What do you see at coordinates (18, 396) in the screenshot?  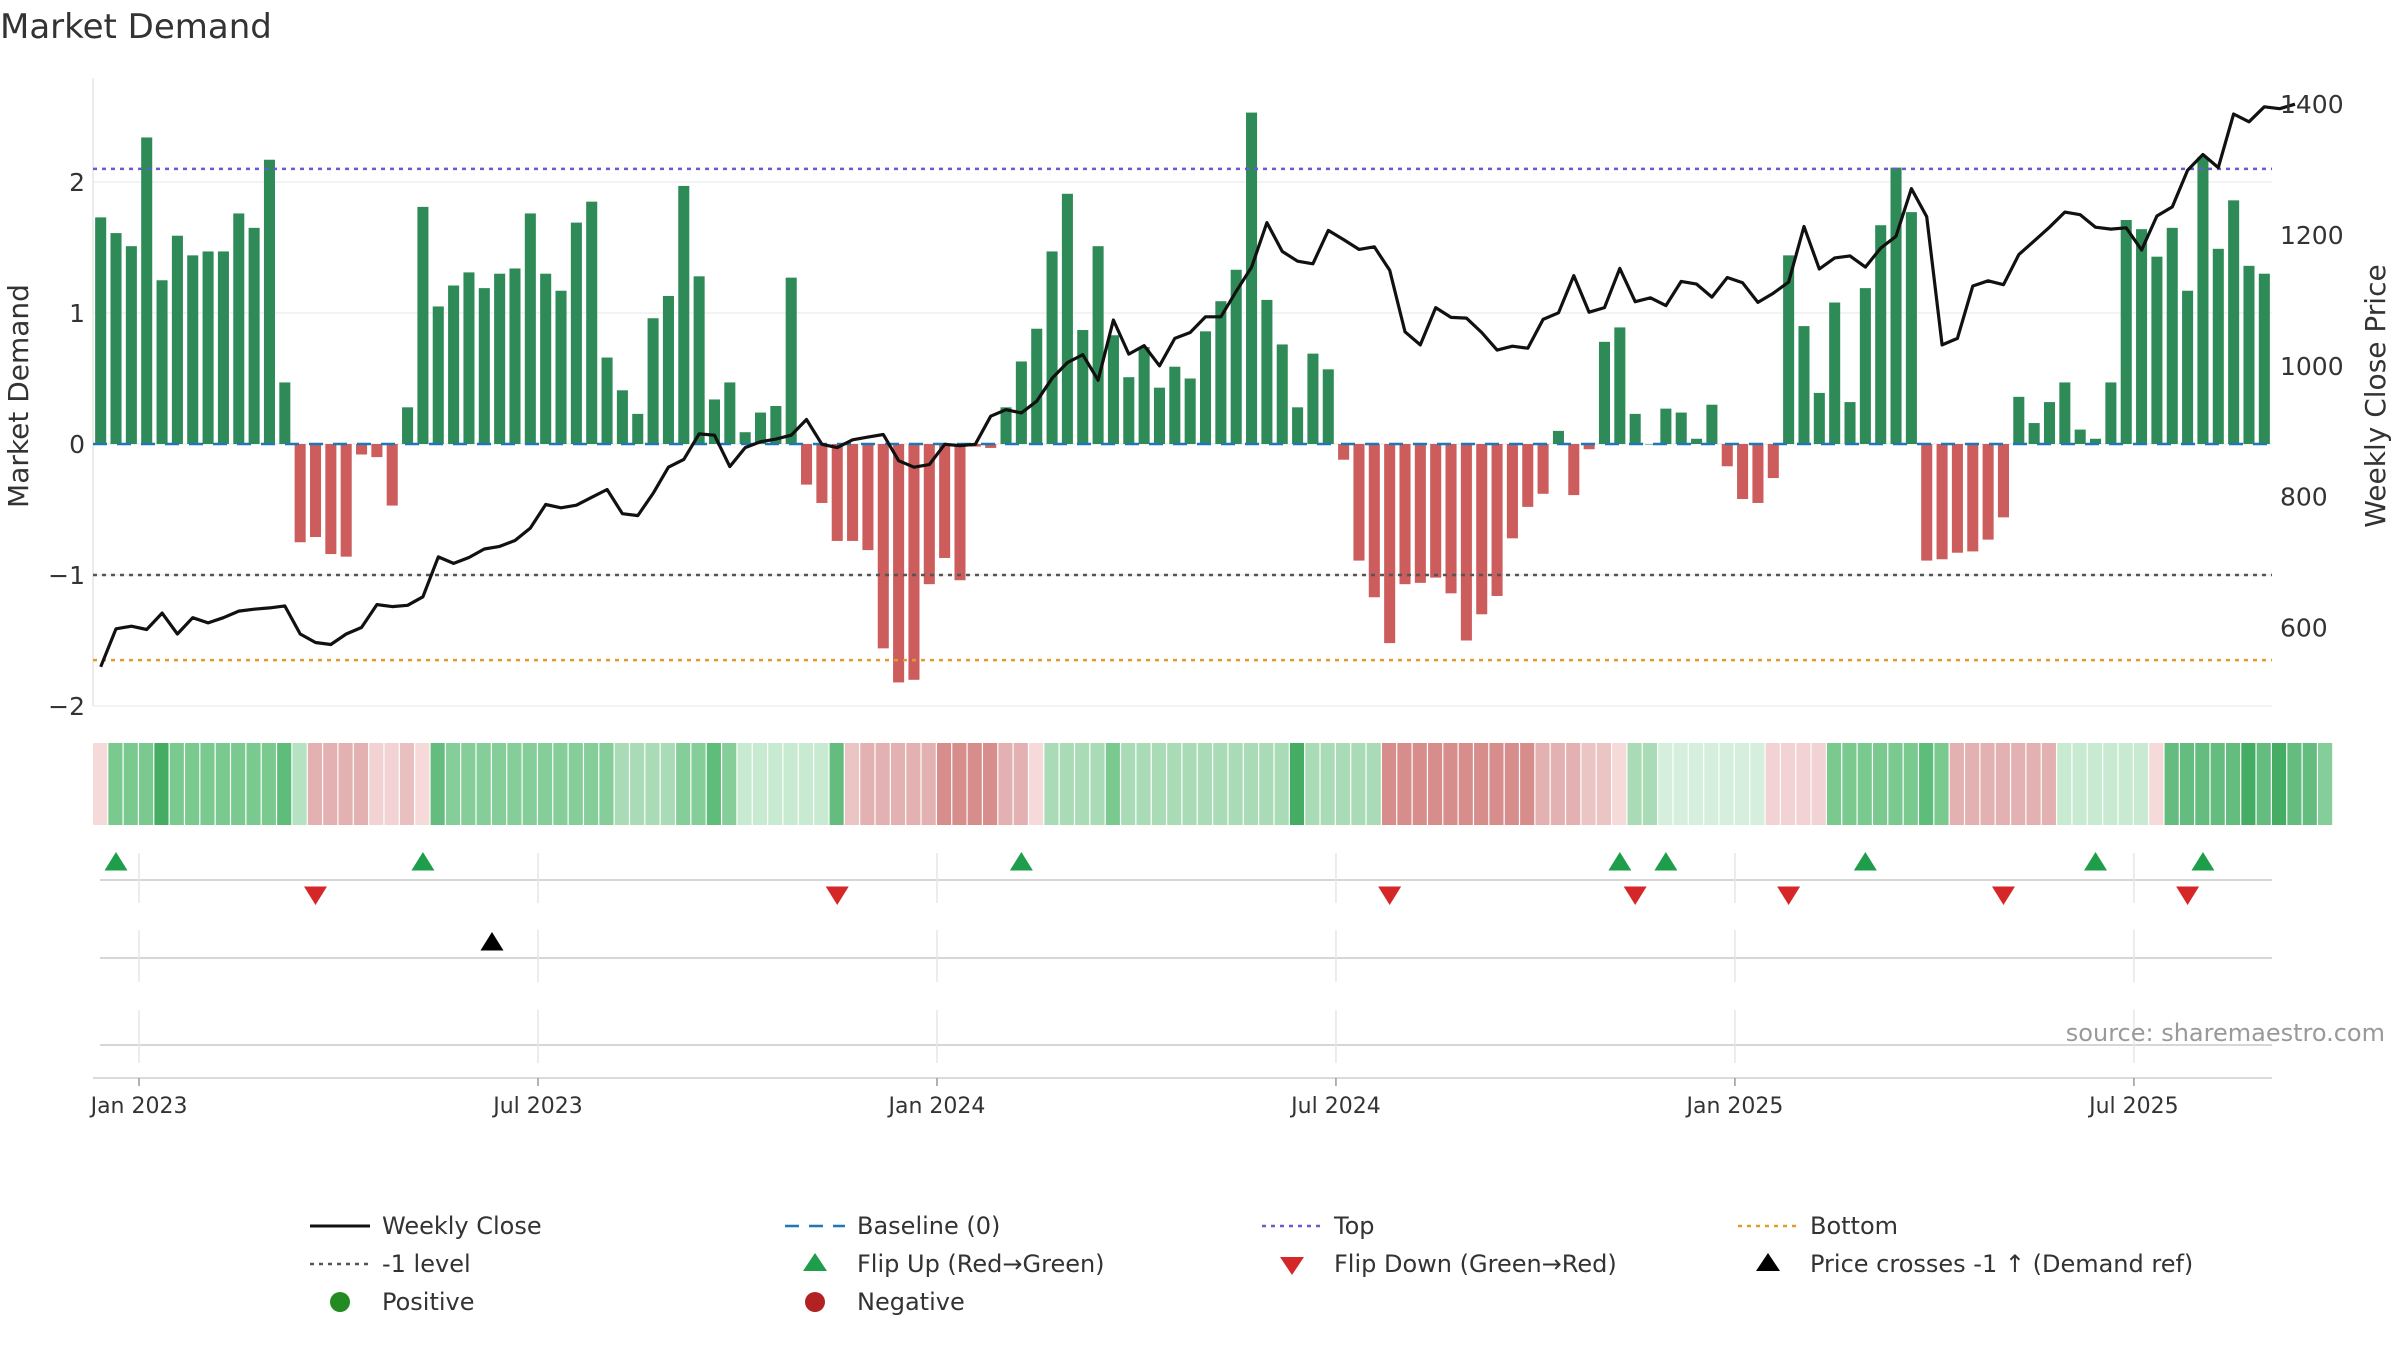 I see `y-axis-label-left: Market Demand` at bounding box center [18, 396].